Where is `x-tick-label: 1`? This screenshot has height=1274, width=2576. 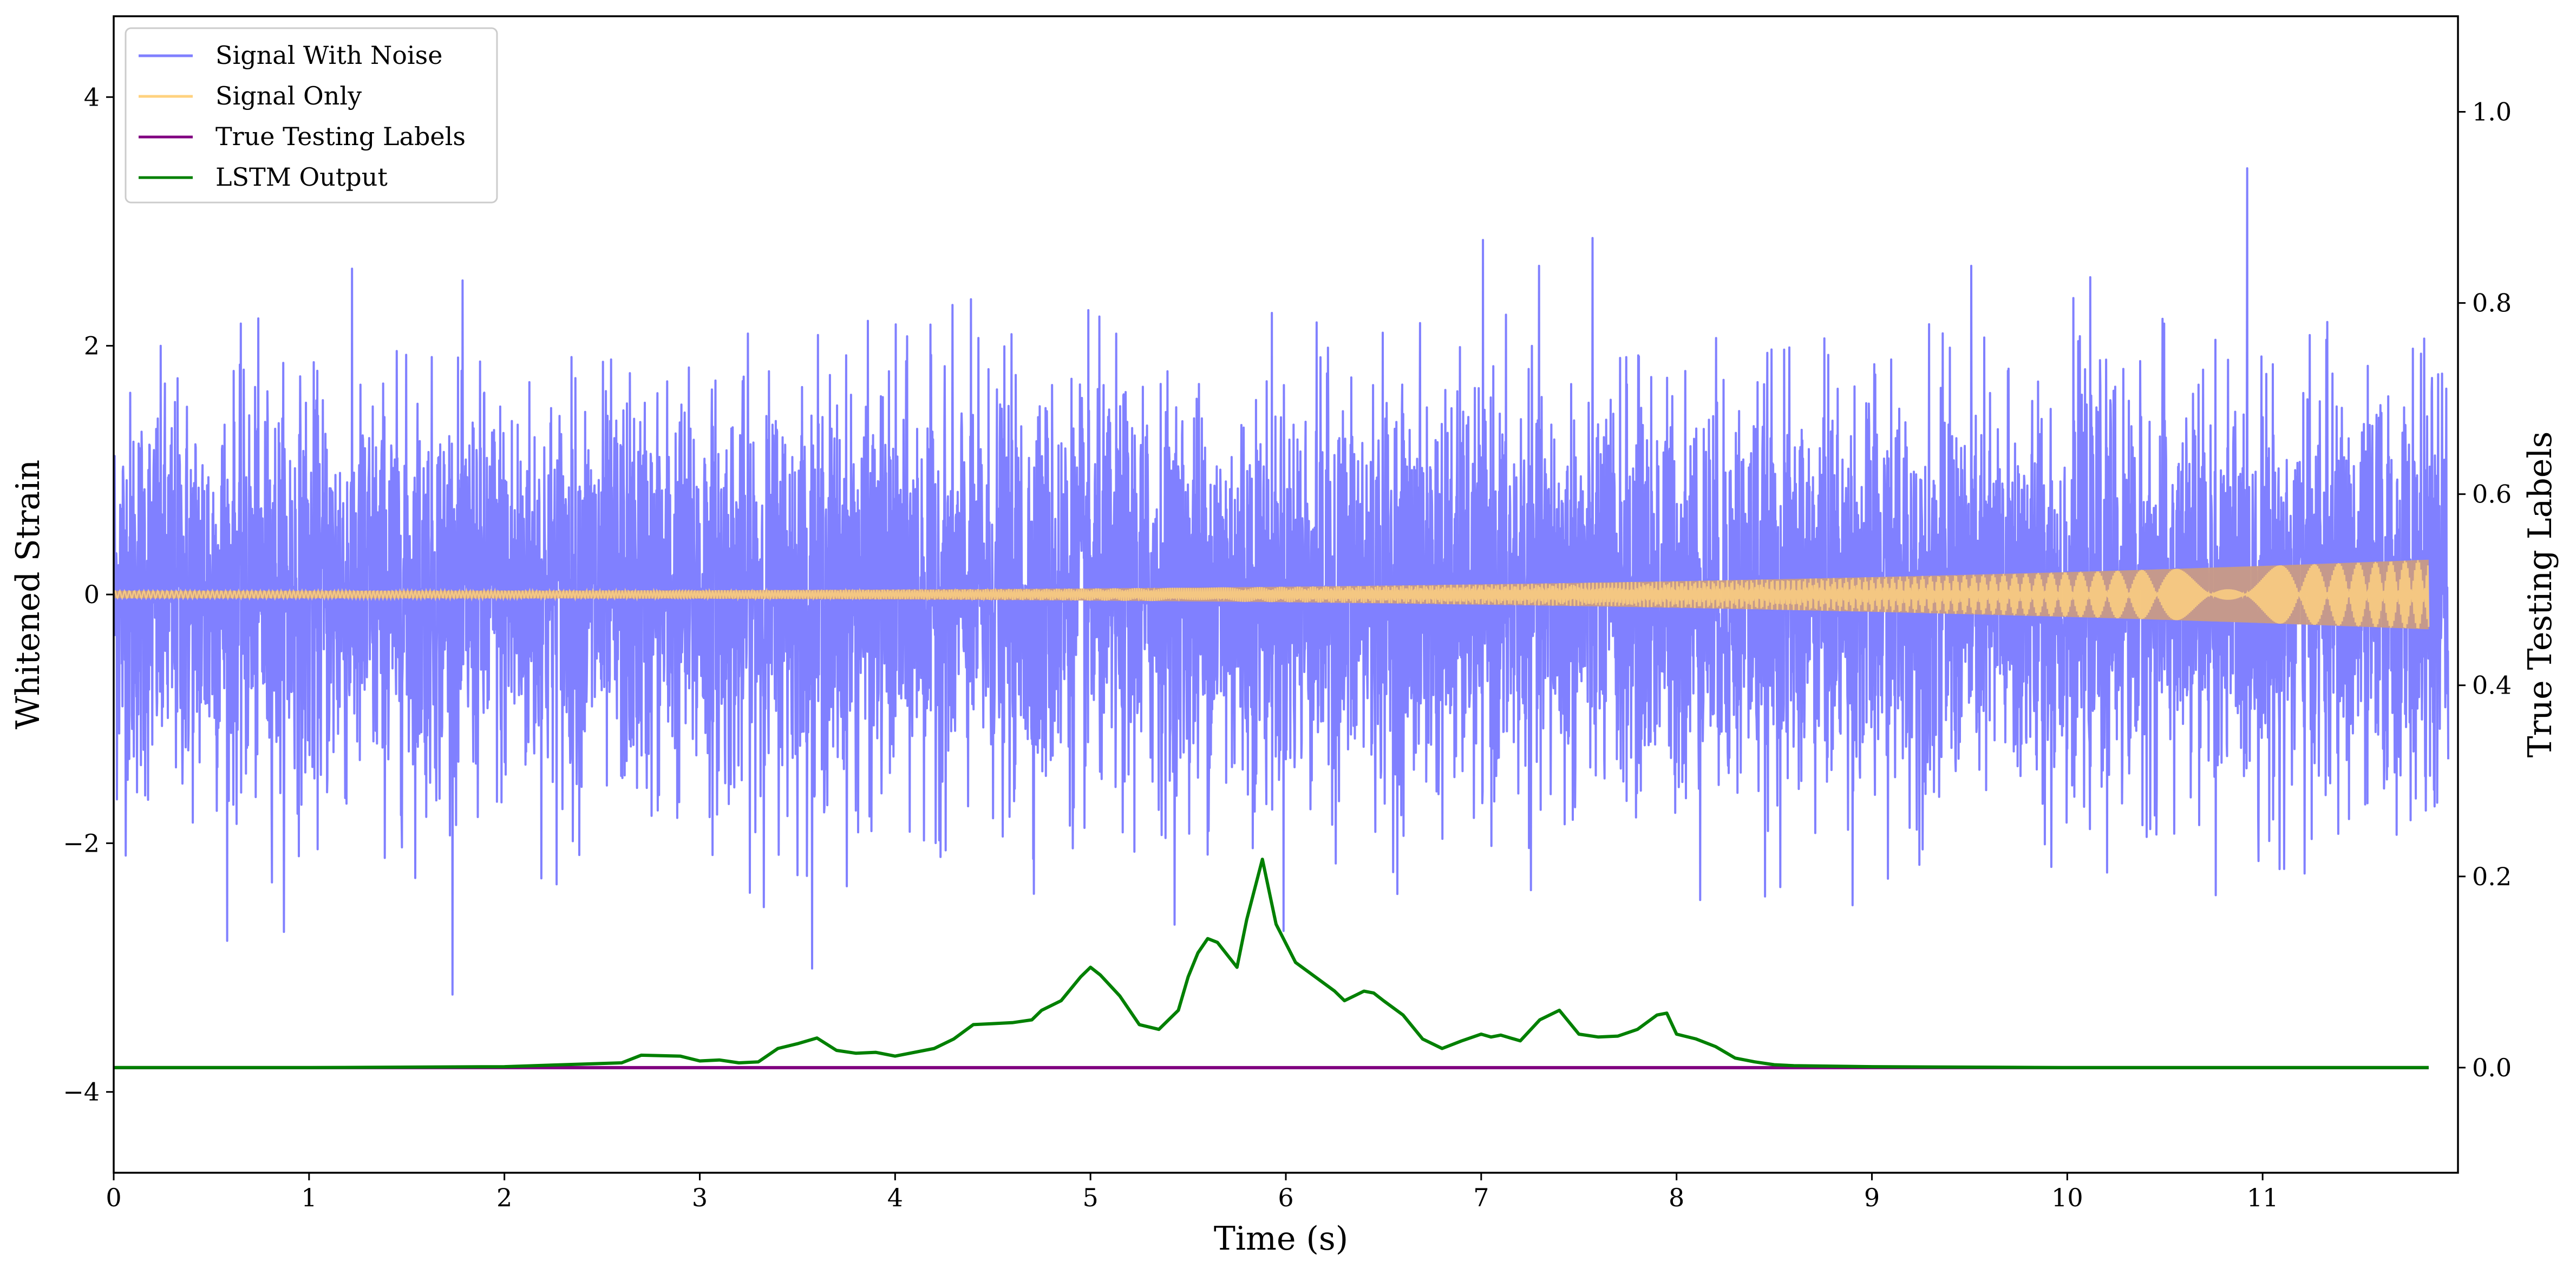
x-tick-label: 1 is located at coordinates (309, 1197).